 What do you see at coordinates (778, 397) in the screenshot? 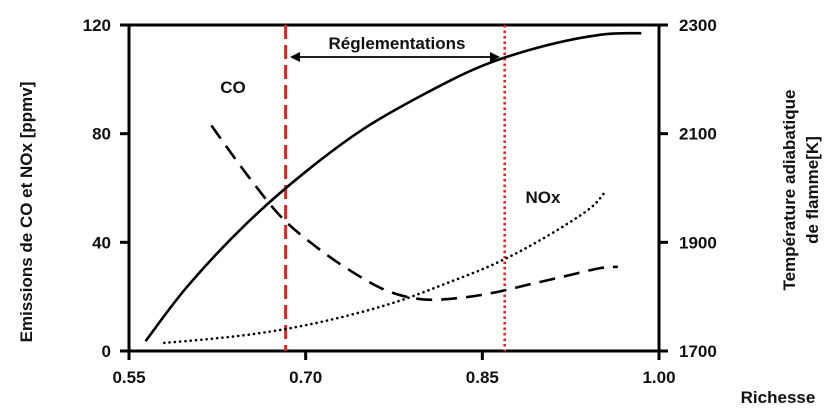
I see `x-axis-title: Richesse` at bounding box center [778, 397].